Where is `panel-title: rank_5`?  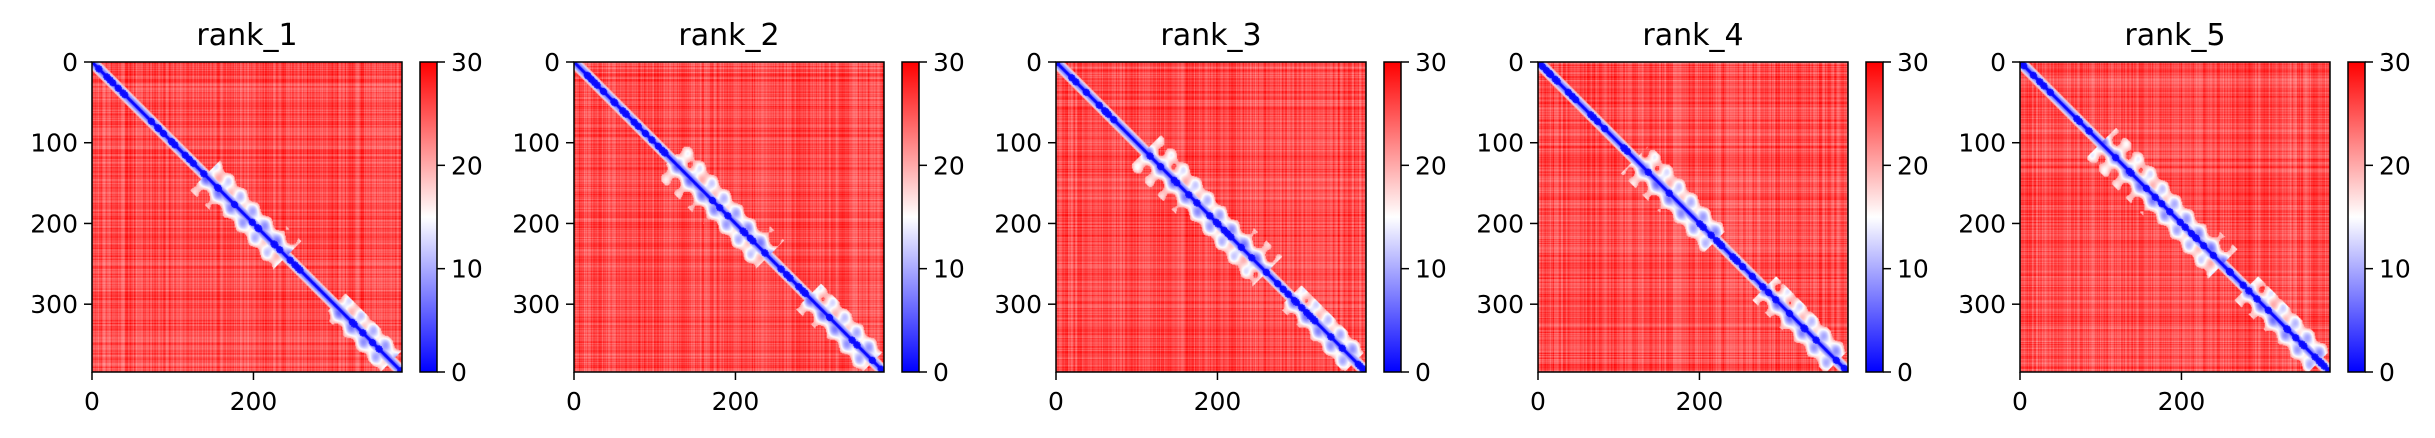
panel-title: rank_5 is located at coordinates (2174, 35).